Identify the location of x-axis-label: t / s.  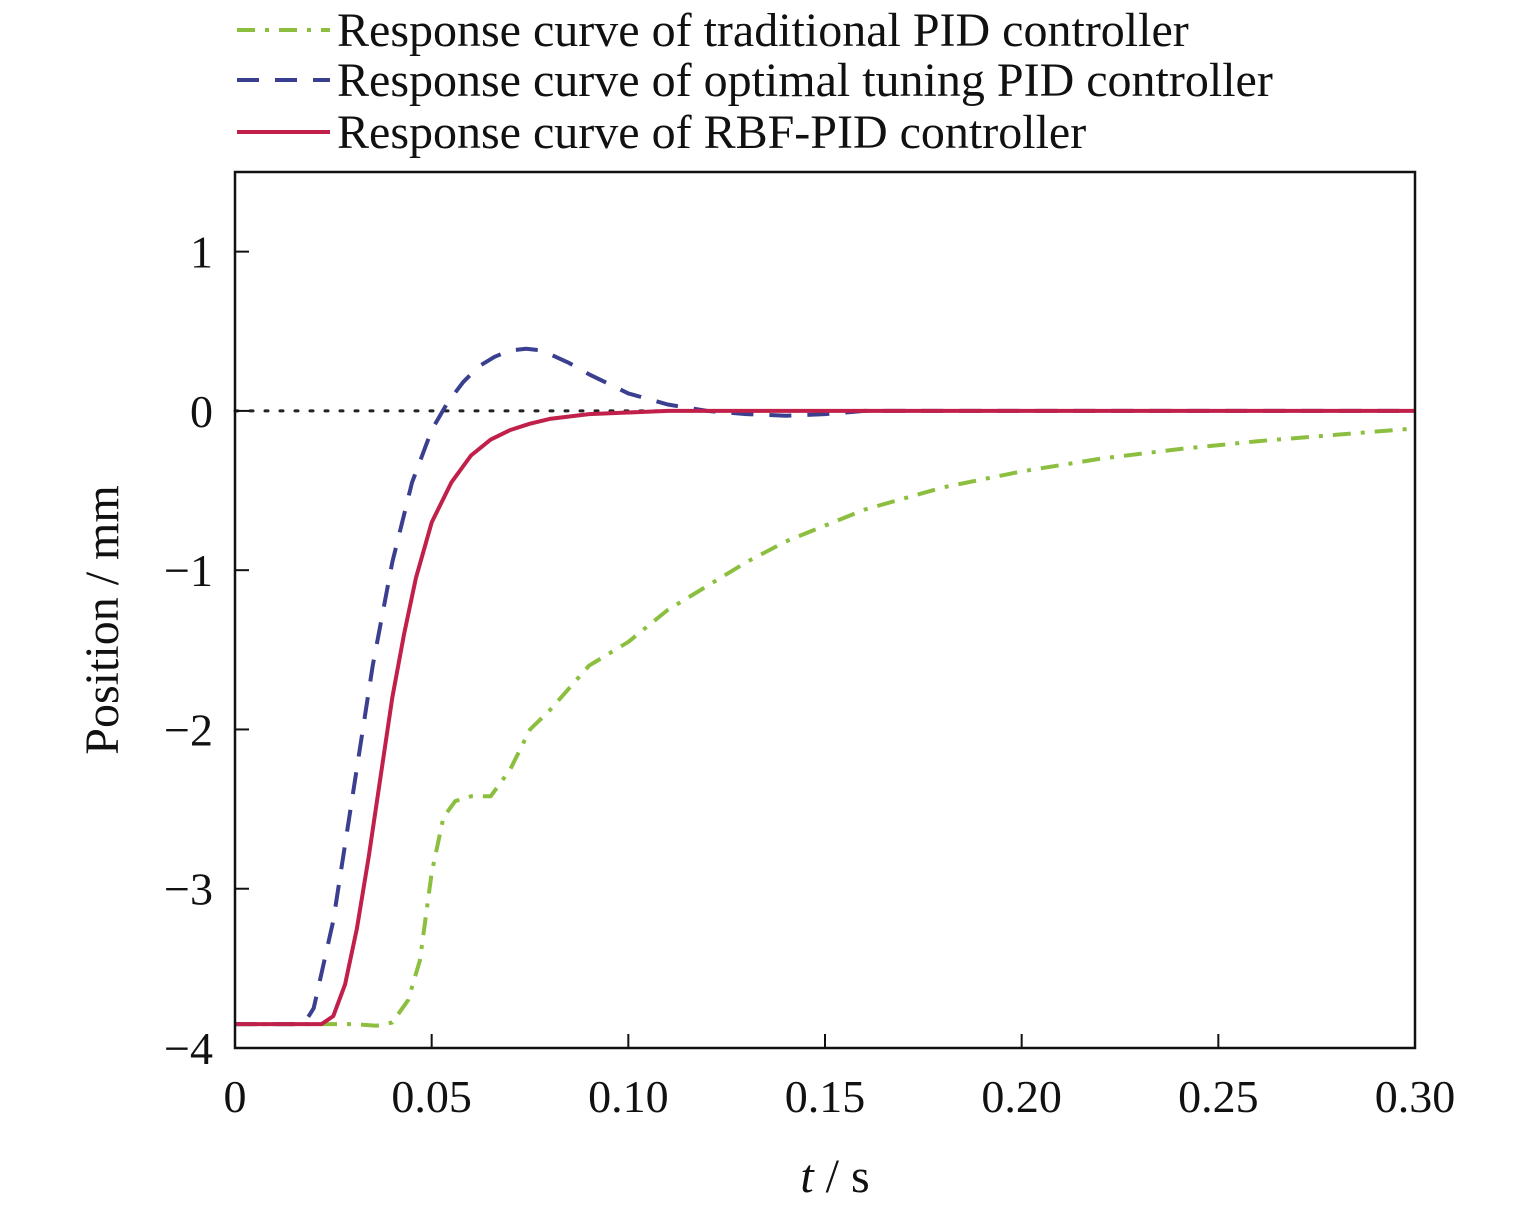
(834, 1176).